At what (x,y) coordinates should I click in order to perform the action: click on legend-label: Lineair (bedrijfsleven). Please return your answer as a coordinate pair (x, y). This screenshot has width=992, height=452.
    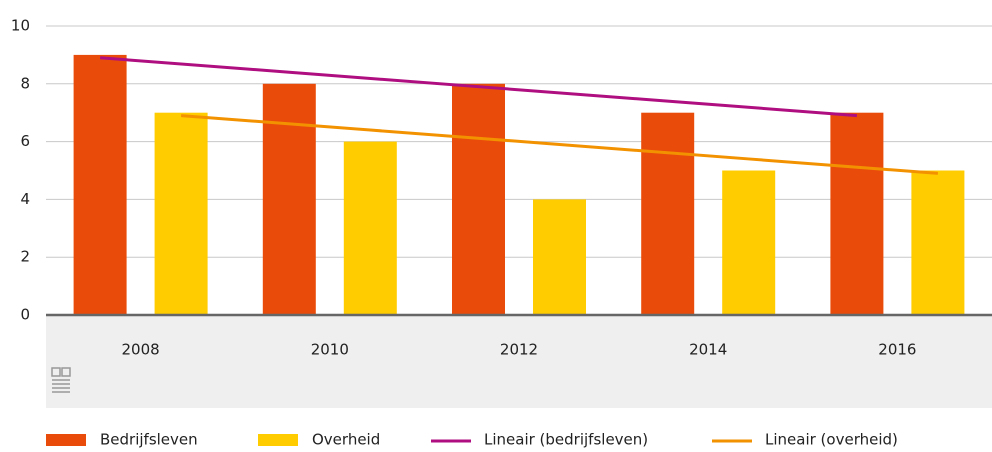
    Looking at the image, I should click on (566, 440).